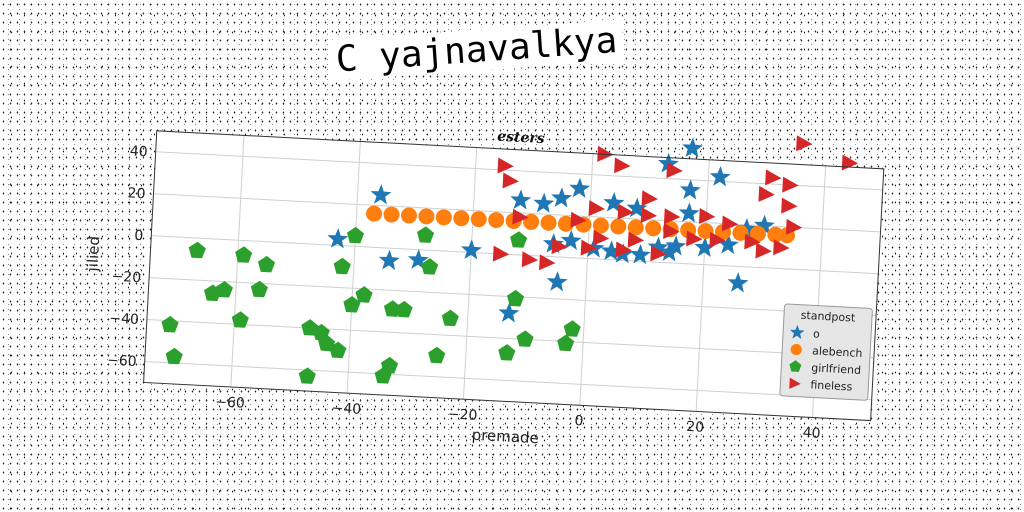  I want to click on legend-label-fineless: fineless, so click(831, 385).